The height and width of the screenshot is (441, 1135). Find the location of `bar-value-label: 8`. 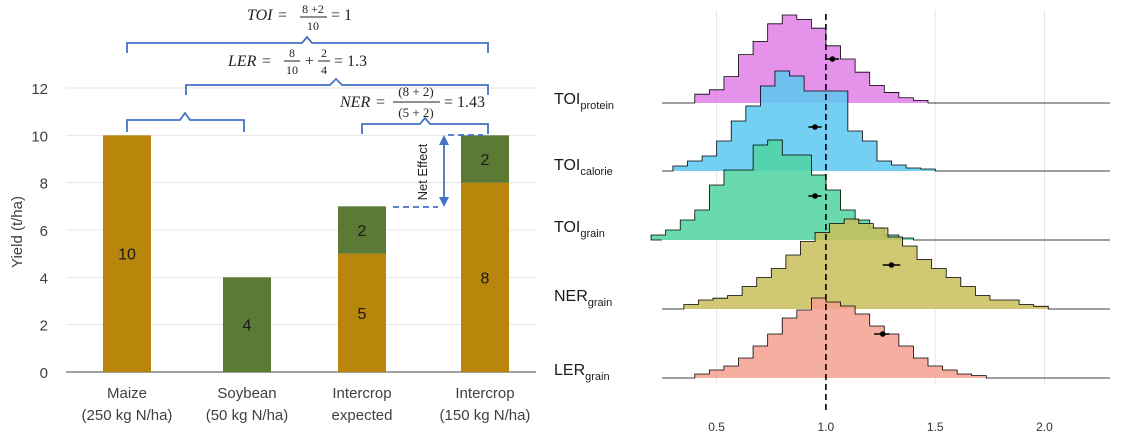

bar-value-label: 8 is located at coordinates (485, 278).